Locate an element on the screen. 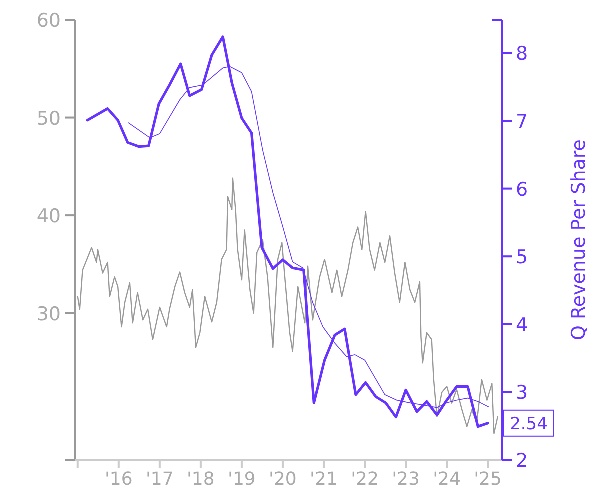  y2-tick-label: 8 is located at coordinates (522, 54).